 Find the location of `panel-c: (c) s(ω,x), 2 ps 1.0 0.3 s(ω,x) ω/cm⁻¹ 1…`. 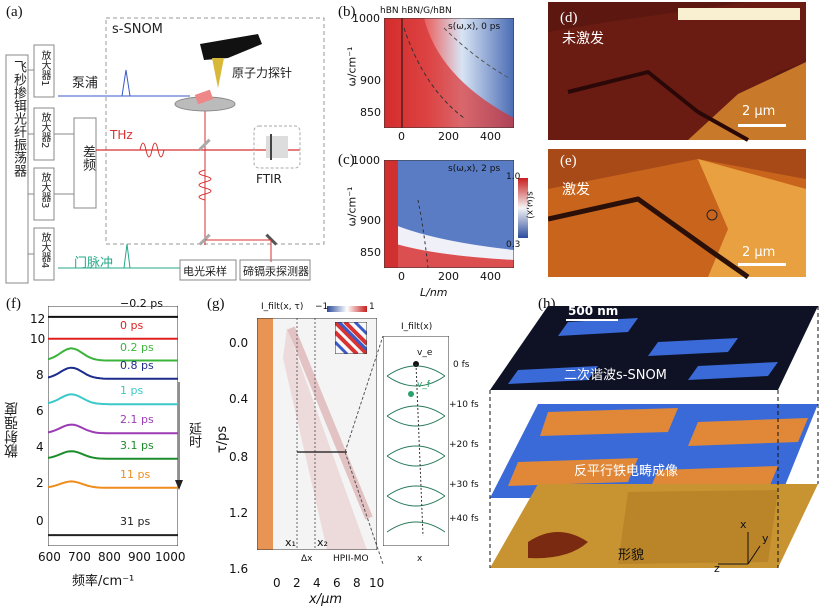

panel-c: (c) s(ω,x), 2 ps 1.0 0.3 s(ω,x) ω/cm⁻¹ 1… is located at coordinates (432, 224).